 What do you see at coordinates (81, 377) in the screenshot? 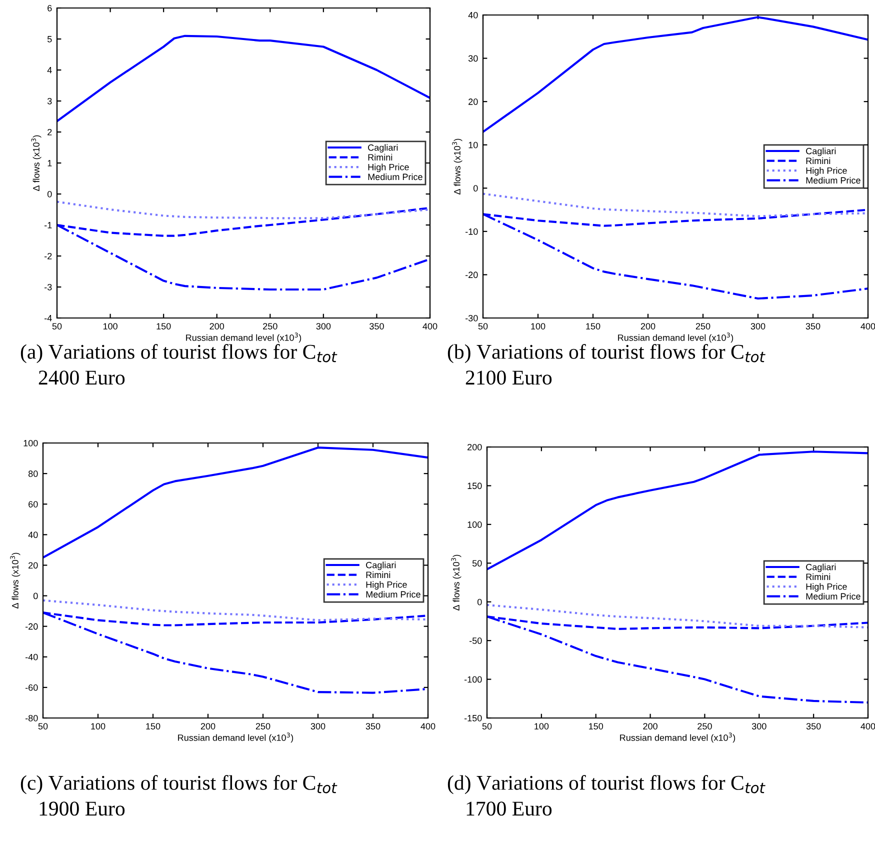
I see `text: 2400 Euro` at bounding box center [81, 377].